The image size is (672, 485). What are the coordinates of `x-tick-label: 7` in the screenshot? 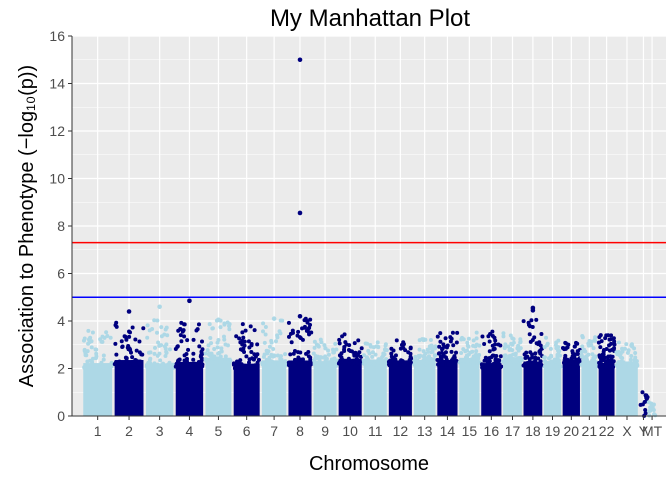 It's located at (274, 431).